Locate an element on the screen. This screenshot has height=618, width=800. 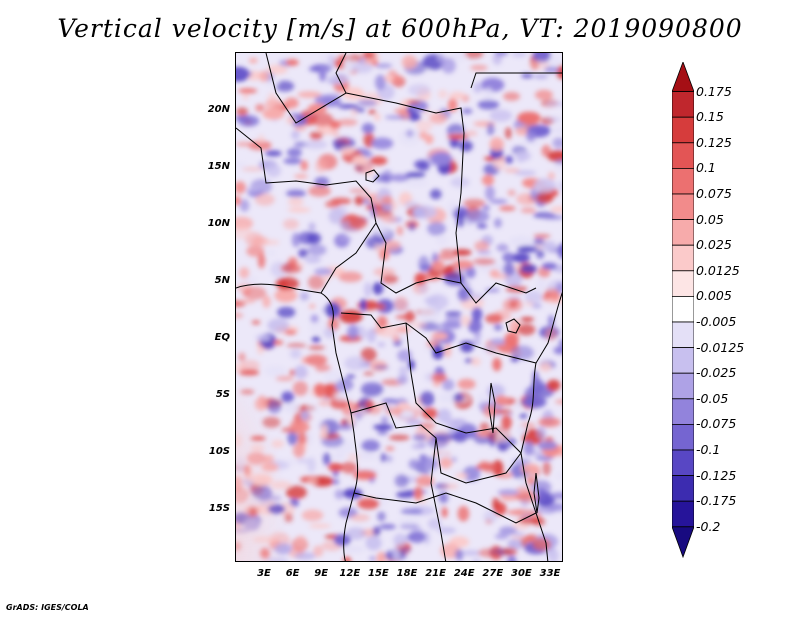
lake-victoria is located at coordinates (513, 326).